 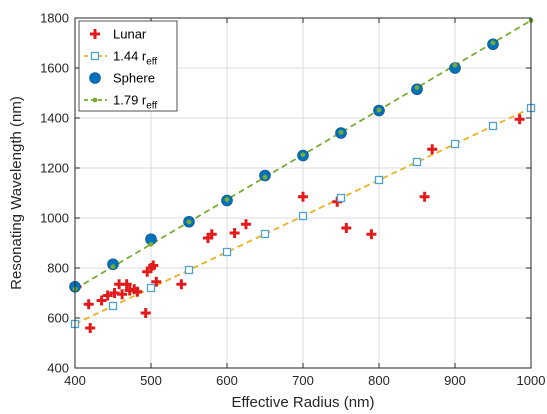 What do you see at coordinates (130, 100) in the screenshot?
I see `legend-label-main: 1.79 r` at bounding box center [130, 100].